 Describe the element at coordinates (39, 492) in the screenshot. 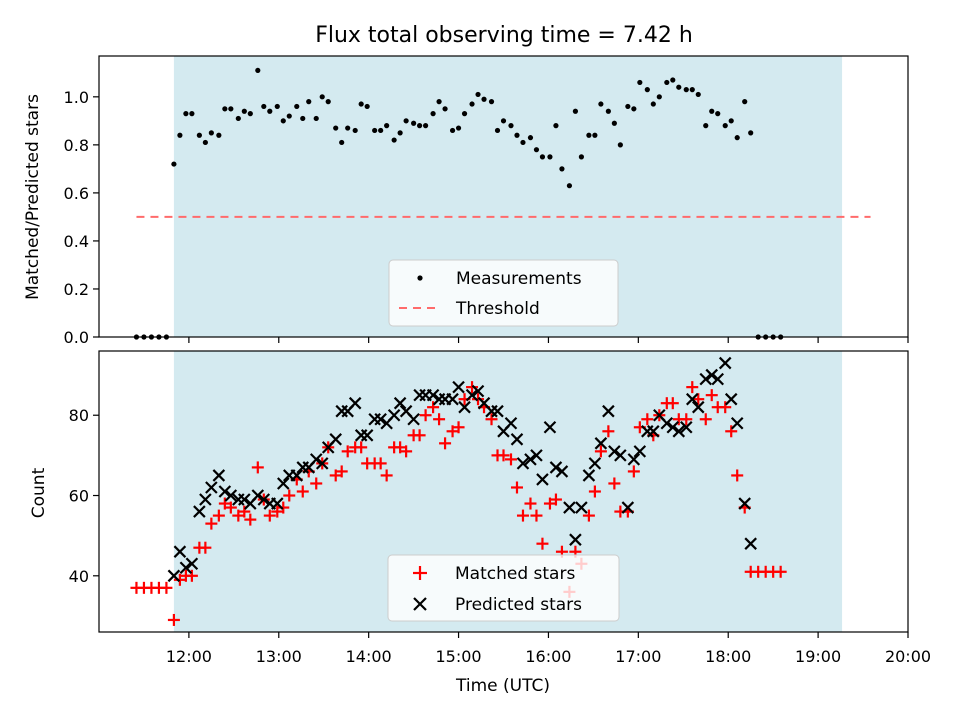

I see `bottom-y-axis-label: Count` at that location.